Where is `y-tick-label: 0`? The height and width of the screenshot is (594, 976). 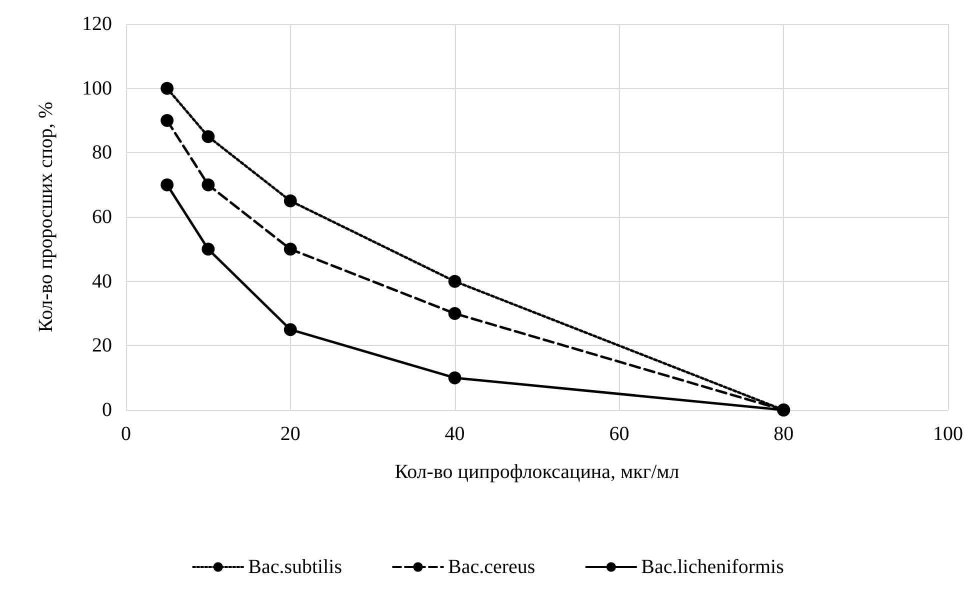
y-tick-label: 0 is located at coordinates (107, 410).